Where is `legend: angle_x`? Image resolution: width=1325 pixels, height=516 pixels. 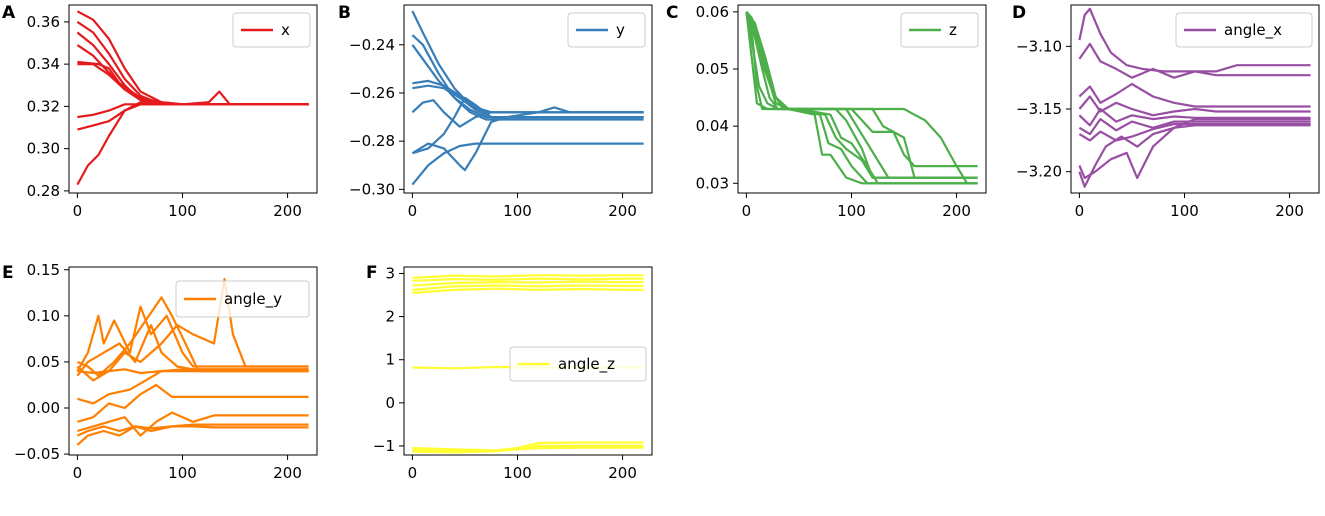
legend: angle_x is located at coordinates (1244, 30).